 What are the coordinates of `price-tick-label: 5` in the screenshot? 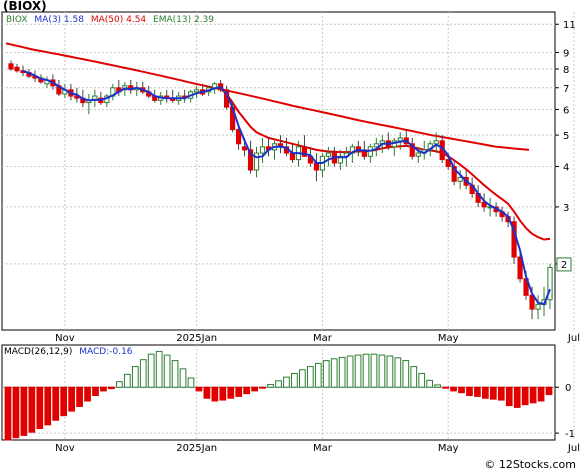 It's located at (566, 136).